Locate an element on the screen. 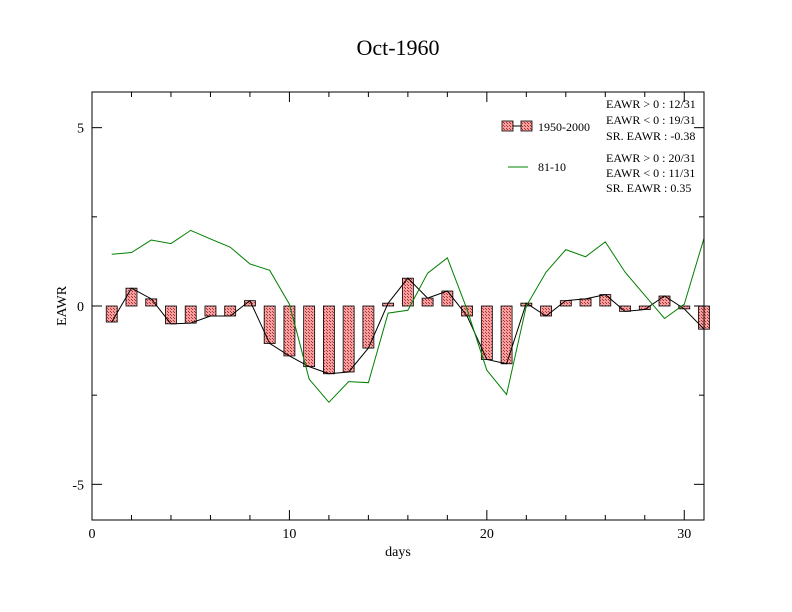  x-tick-label: 20 is located at coordinates (487, 534).